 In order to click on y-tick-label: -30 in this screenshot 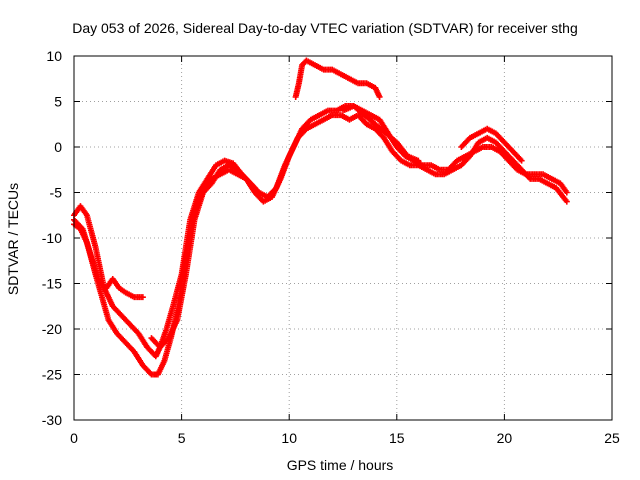, I will do `click(52, 420)`.